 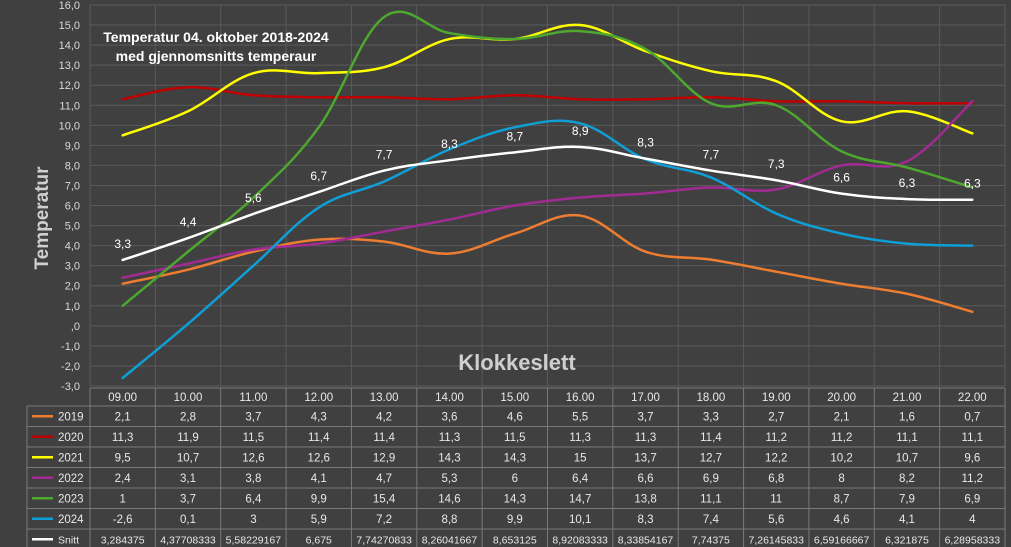 What do you see at coordinates (972, 520) in the screenshot?
I see `table-cell: 4` at bounding box center [972, 520].